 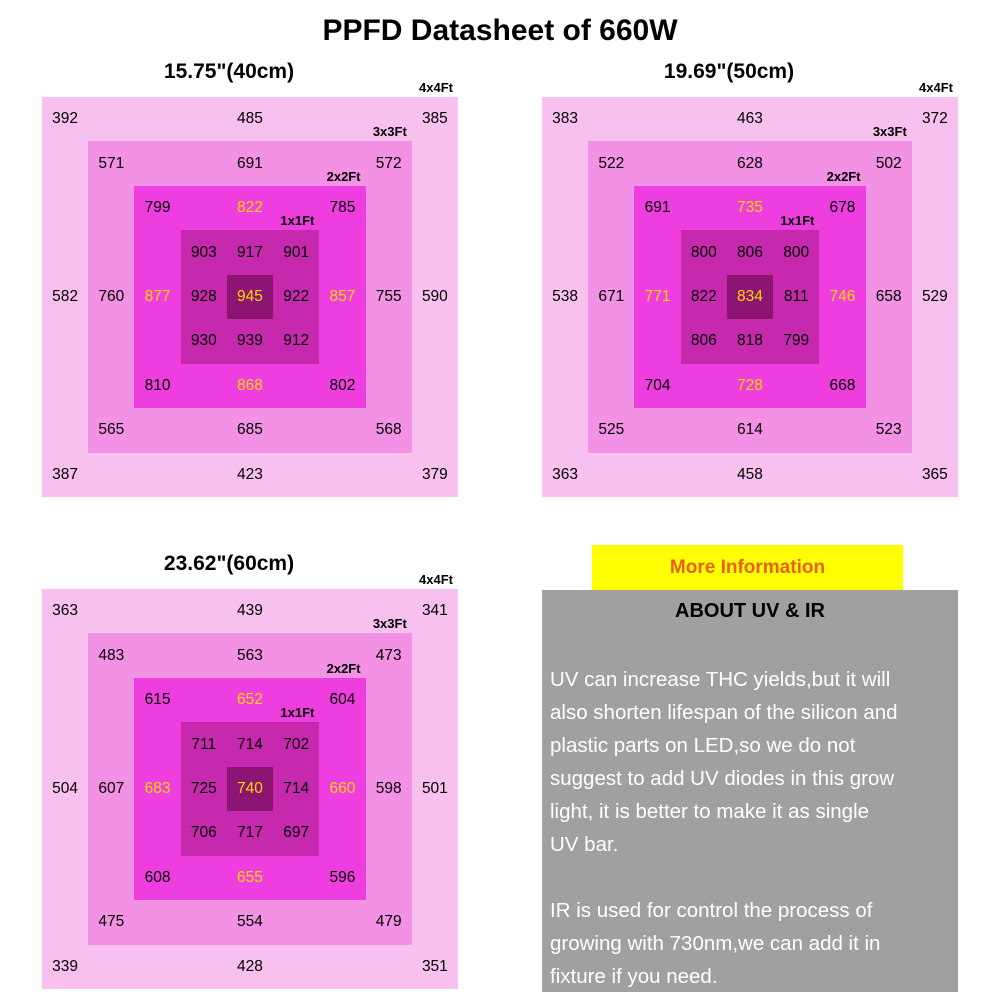 What do you see at coordinates (342, 385) in the screenshot?
I see `ppfd-value: 802` at bounding box center [342, 385].